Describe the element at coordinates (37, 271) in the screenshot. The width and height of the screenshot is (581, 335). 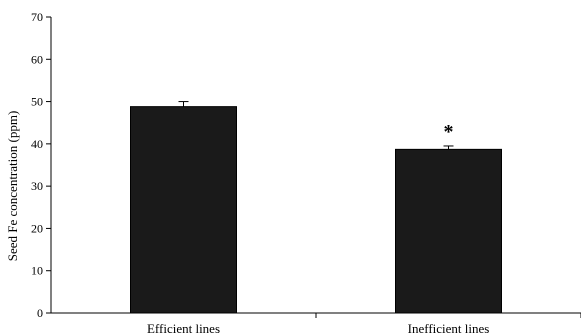
I see `y-tick-label: 10` at that location.